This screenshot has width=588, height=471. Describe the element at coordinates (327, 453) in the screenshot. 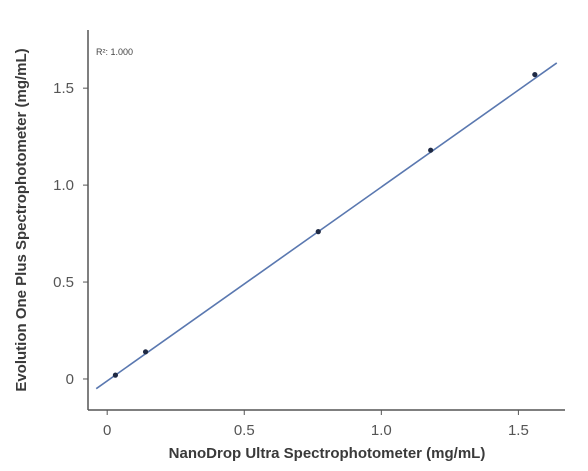

I see `x-axis-title: NanoDrop Ultra Spectrophotometer (mg/mL)` at that location.